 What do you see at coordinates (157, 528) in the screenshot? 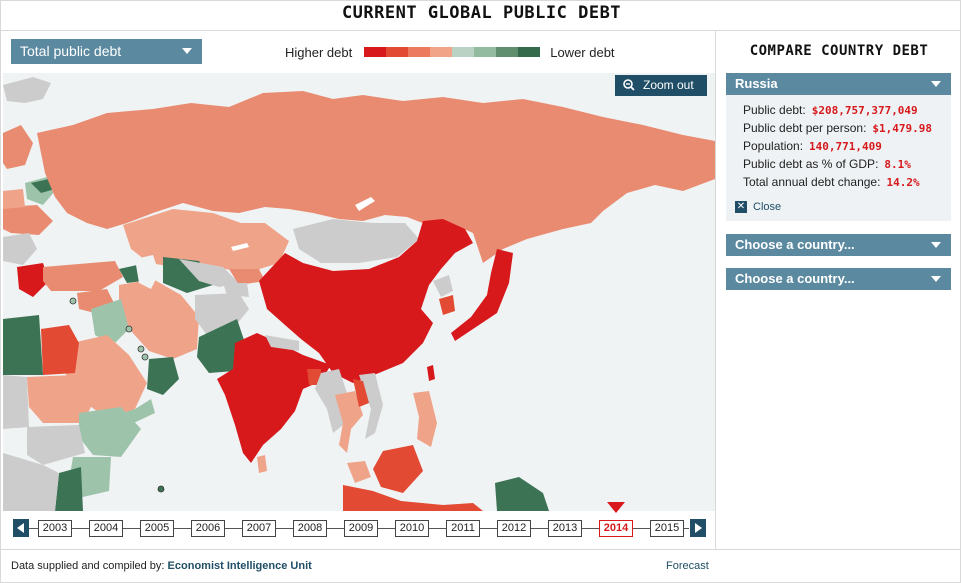
I see `year-2005-button: 2005` at bounding box center [157, 528].